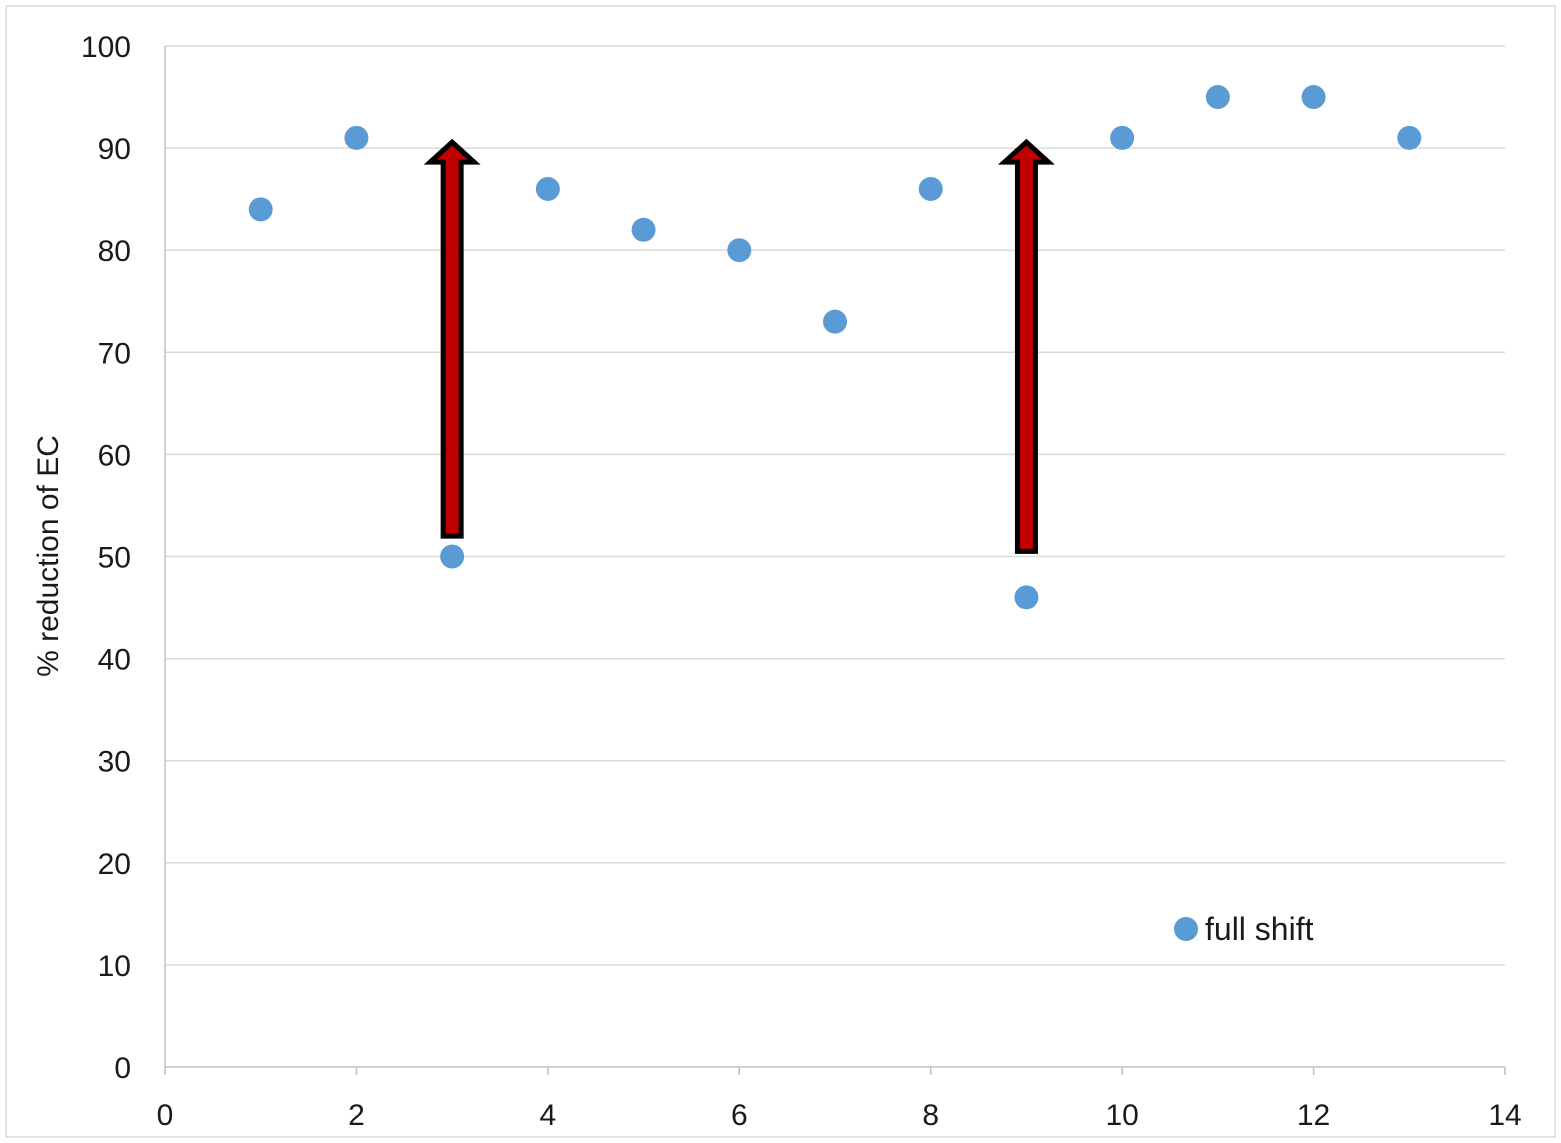 This screenshot has width=1561, height=1143. Describe the element at coordinates (114, 966) in the screenshot. I see `y-tick-label: 10` at that location.